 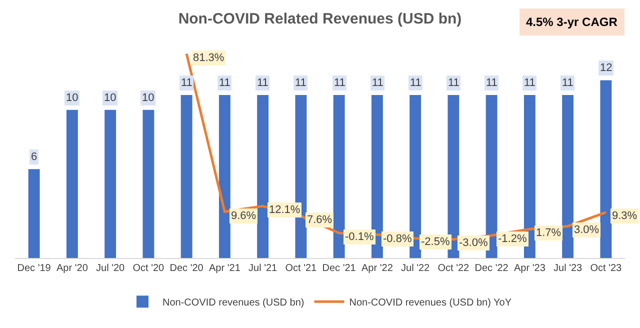 I want to click on x-tick-label: Apr '23, so click(x=530, y=268).